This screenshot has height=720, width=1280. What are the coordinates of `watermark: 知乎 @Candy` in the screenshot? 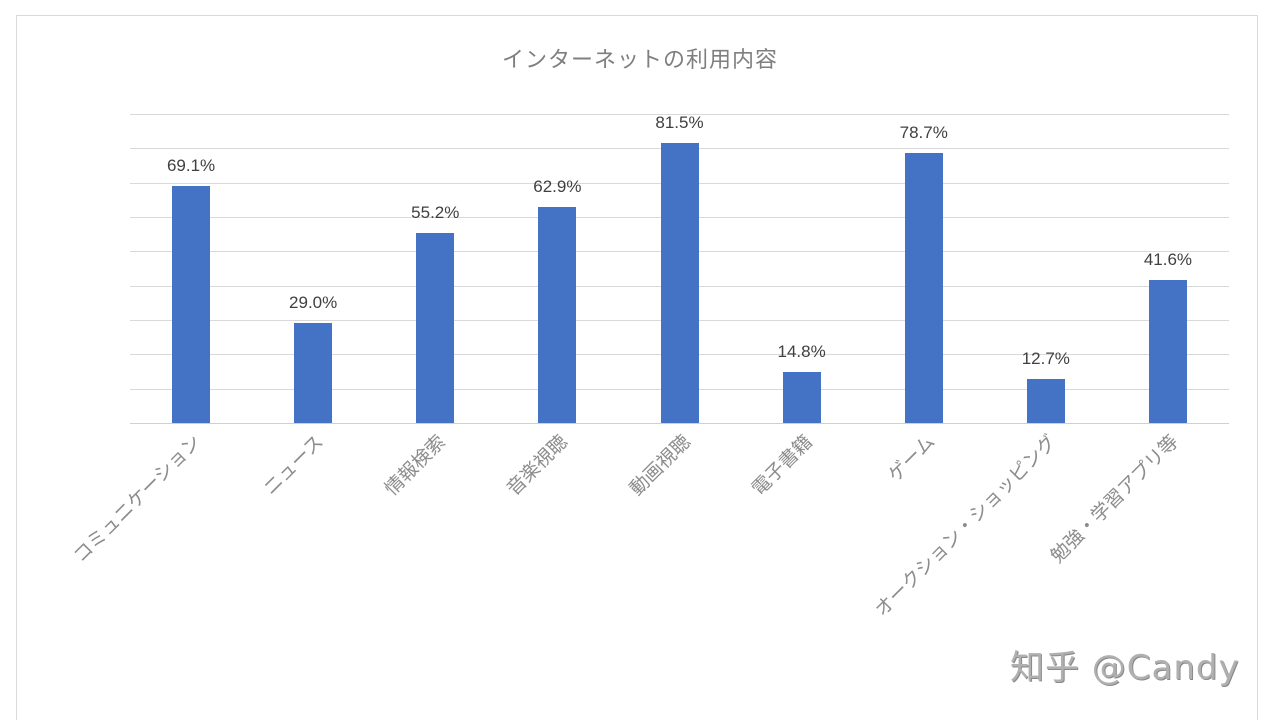 It's located at (1125, 668).